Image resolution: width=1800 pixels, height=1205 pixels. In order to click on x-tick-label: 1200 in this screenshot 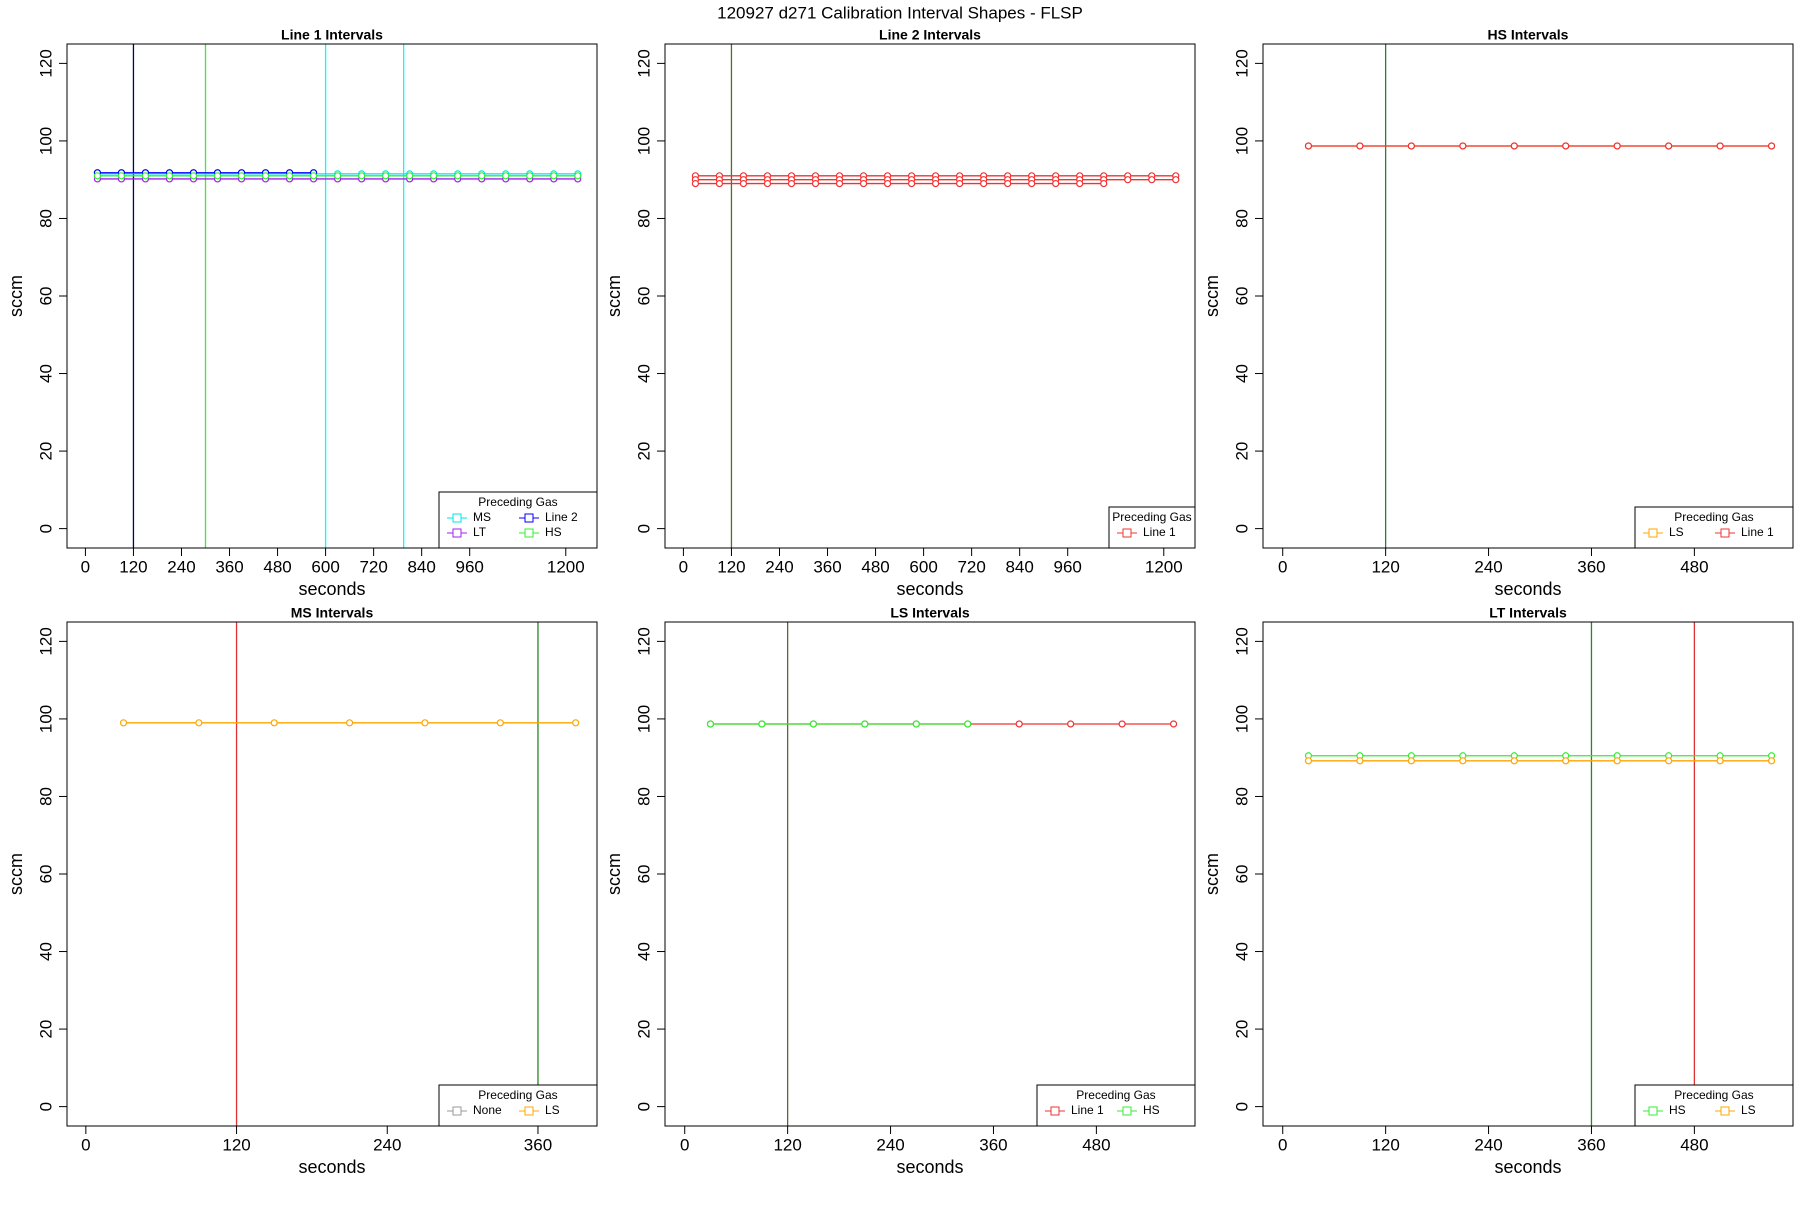, I will do `click(566, 566)`.